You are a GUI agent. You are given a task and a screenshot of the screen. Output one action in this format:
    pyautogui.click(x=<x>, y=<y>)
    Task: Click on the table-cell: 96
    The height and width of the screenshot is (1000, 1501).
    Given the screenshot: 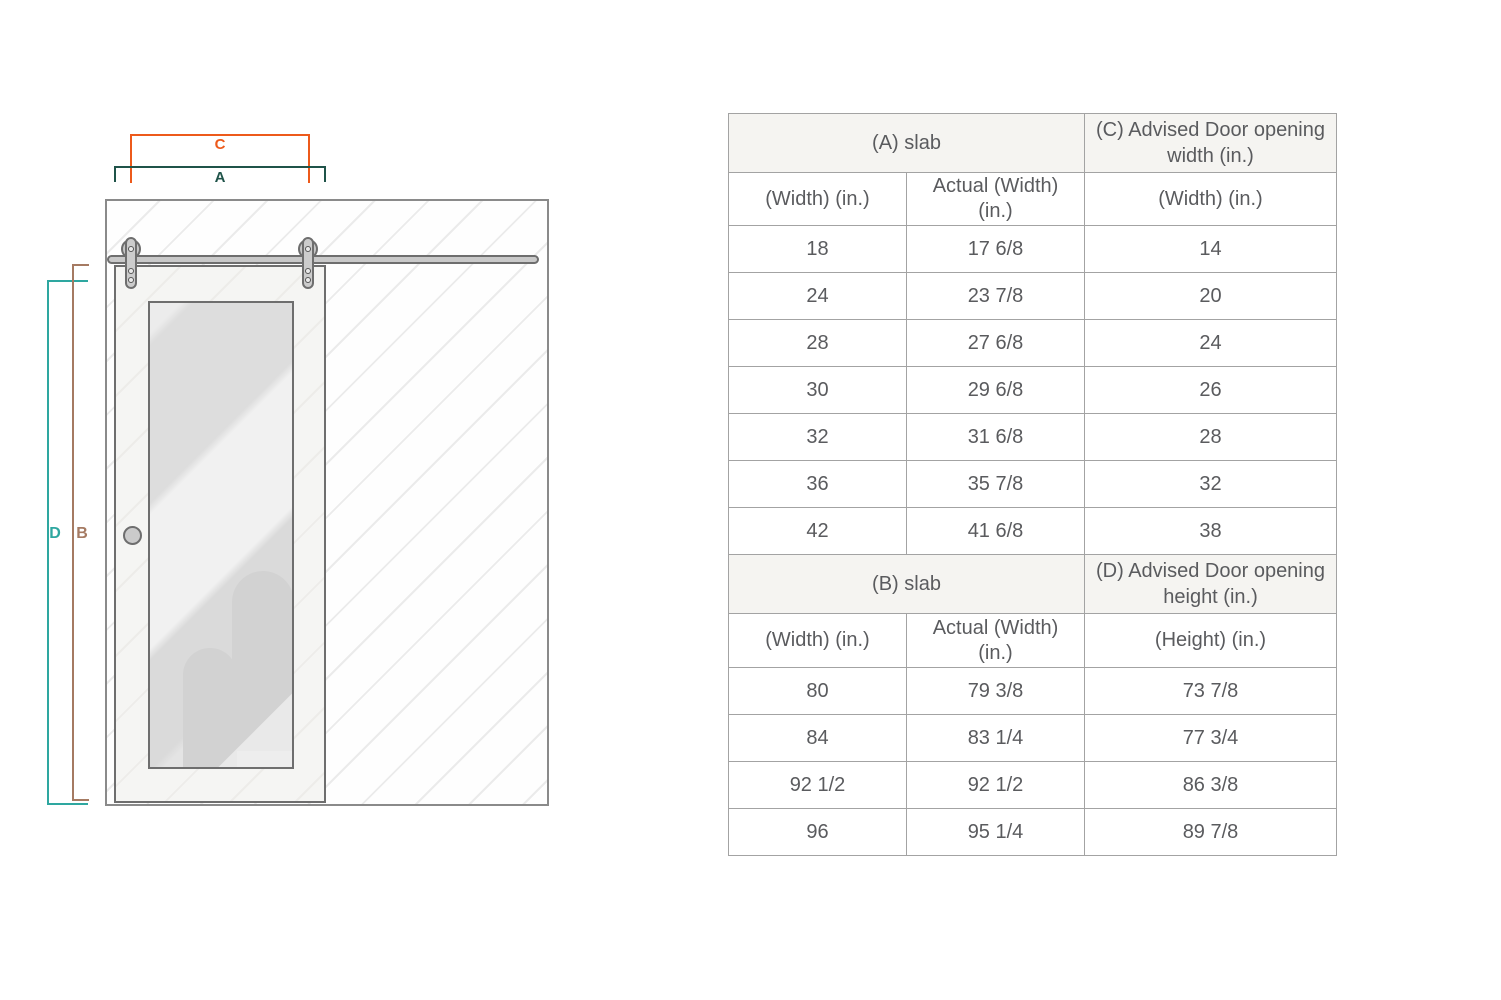 What is the action you would take?
    pyautogui.click(x=817, y=832)
    